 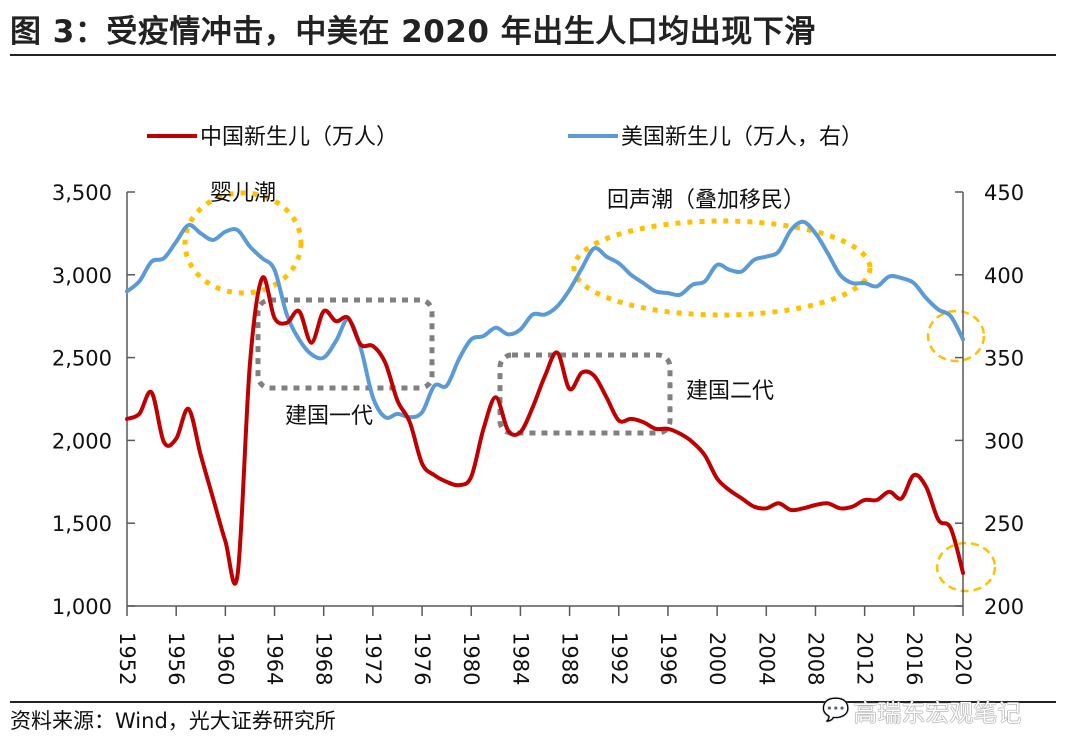 I want to click on x-tick-label: 1976, so click(x=422, y=658).